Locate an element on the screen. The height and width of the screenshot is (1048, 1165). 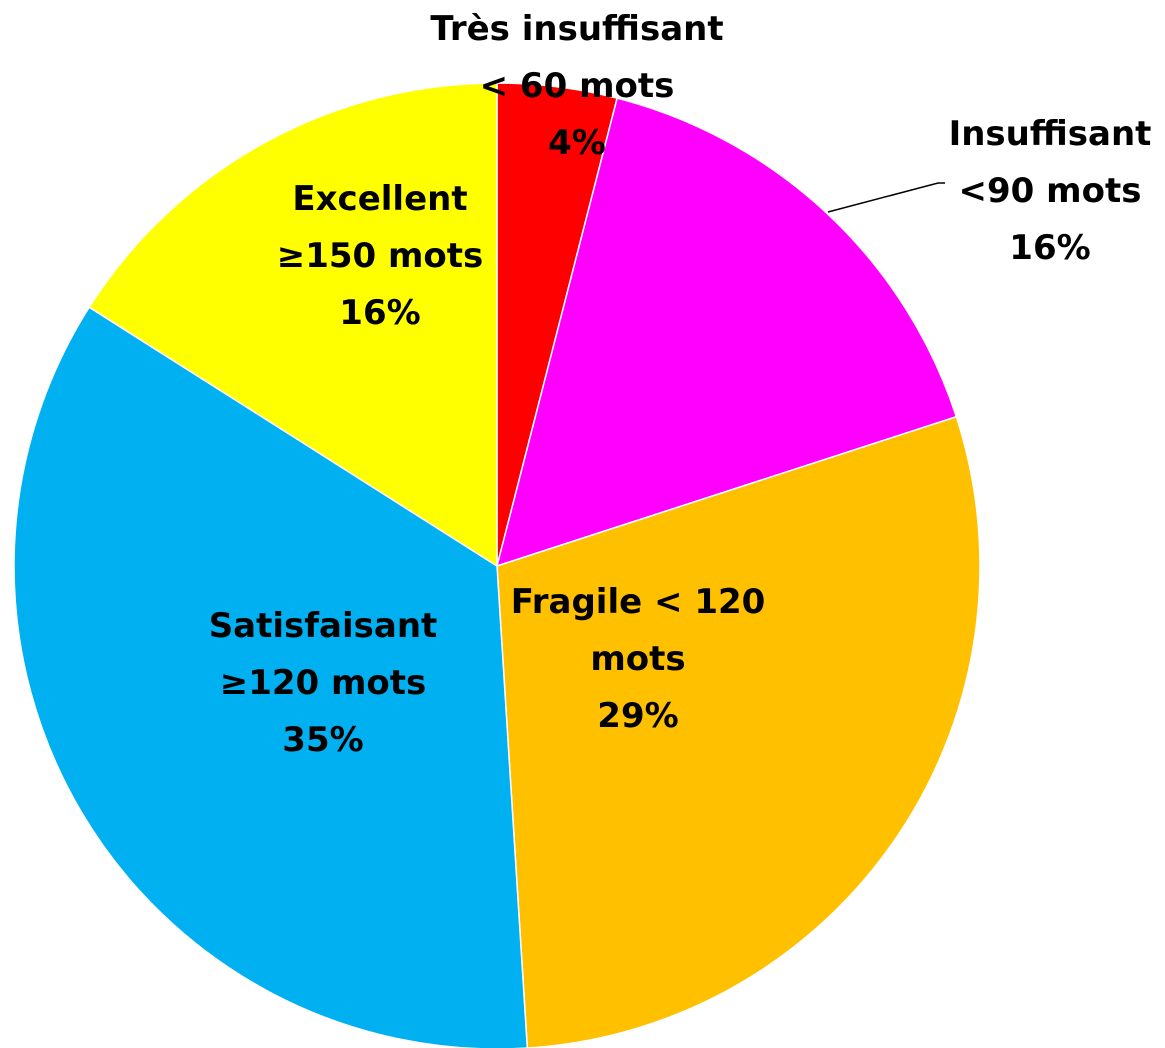
slice-label: Satisfaisant ≥120 mots is located at coordinates (323, 654).